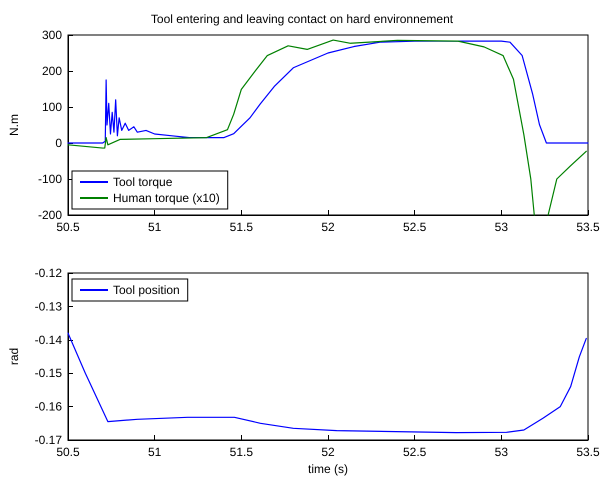  Describe the element at coordinates (48, 339) in the screenshot. I see `y-tick-label: -0.14` at that location.